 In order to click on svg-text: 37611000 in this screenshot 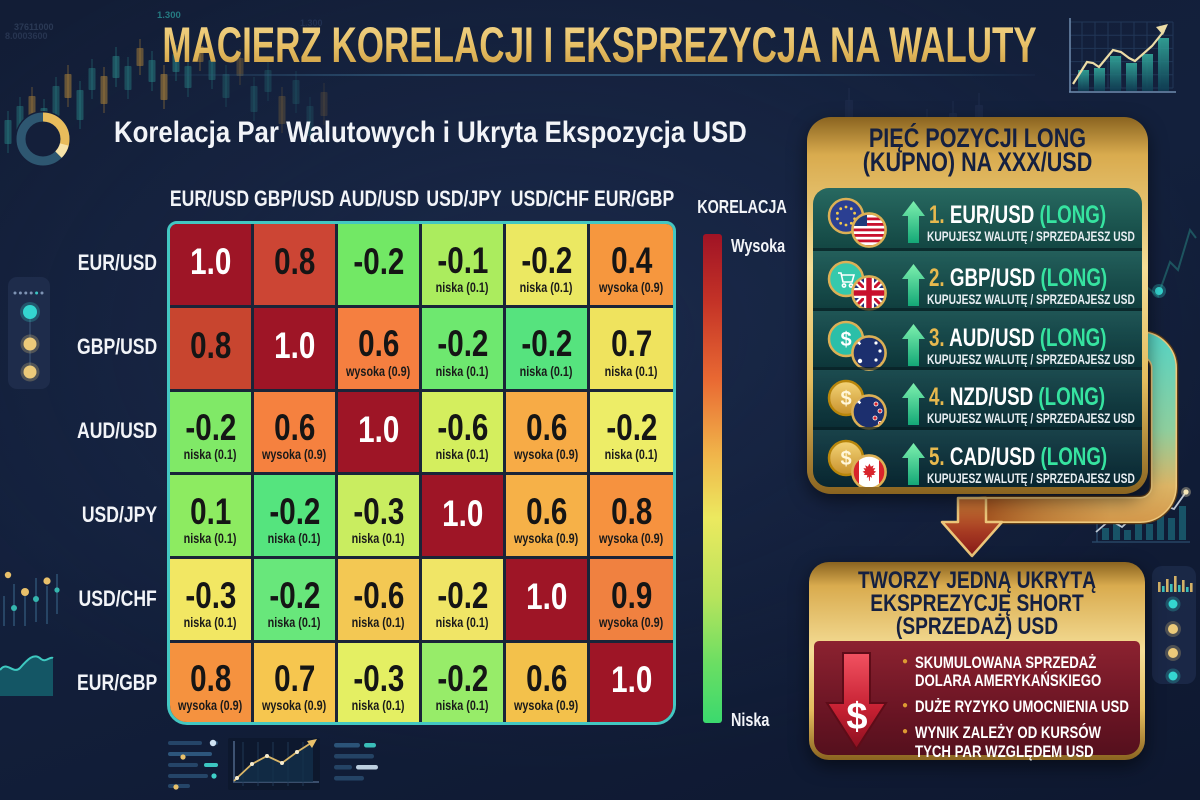, I will do `click(34, 27)`.